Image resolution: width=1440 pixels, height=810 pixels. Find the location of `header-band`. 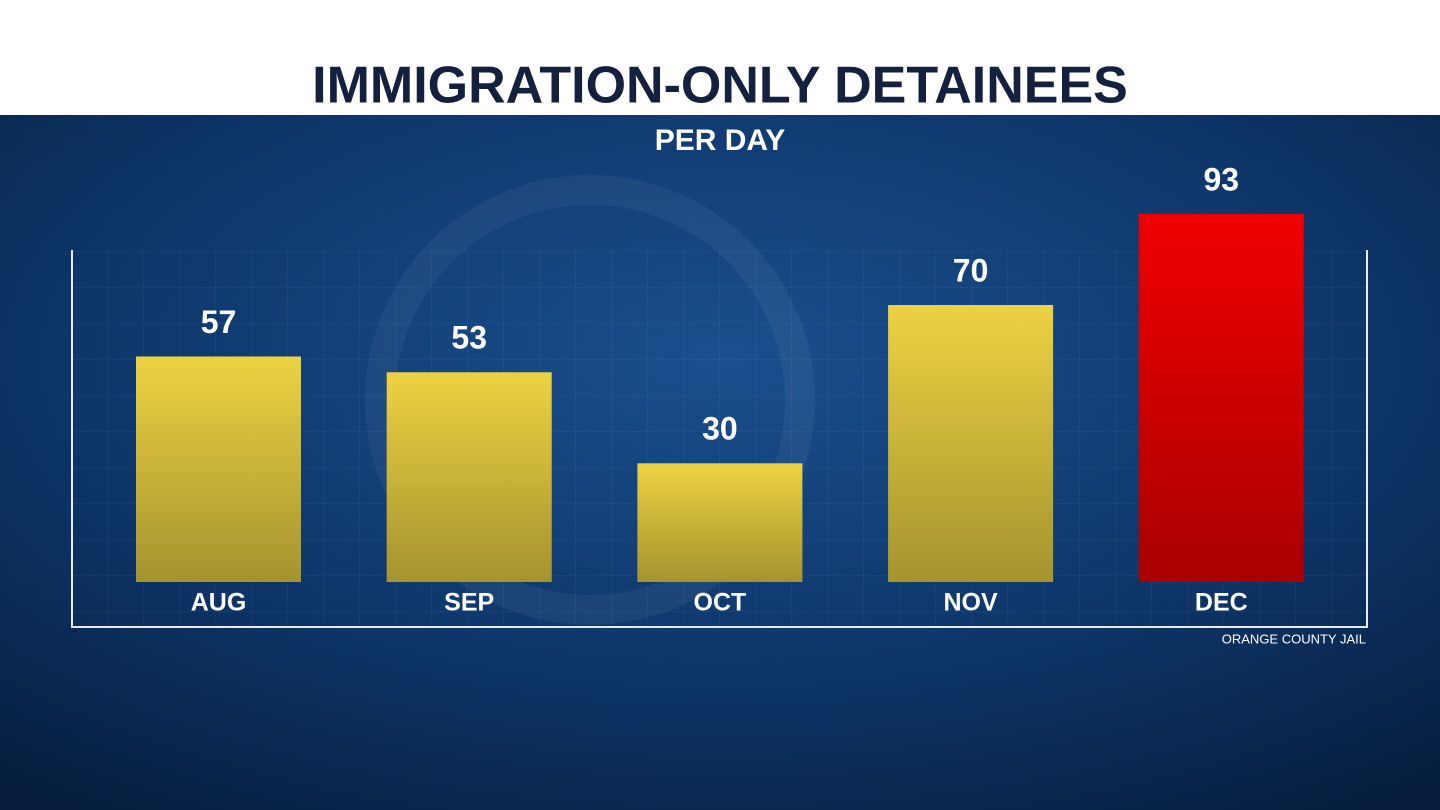

header-band is located at coordinates (720, 57).